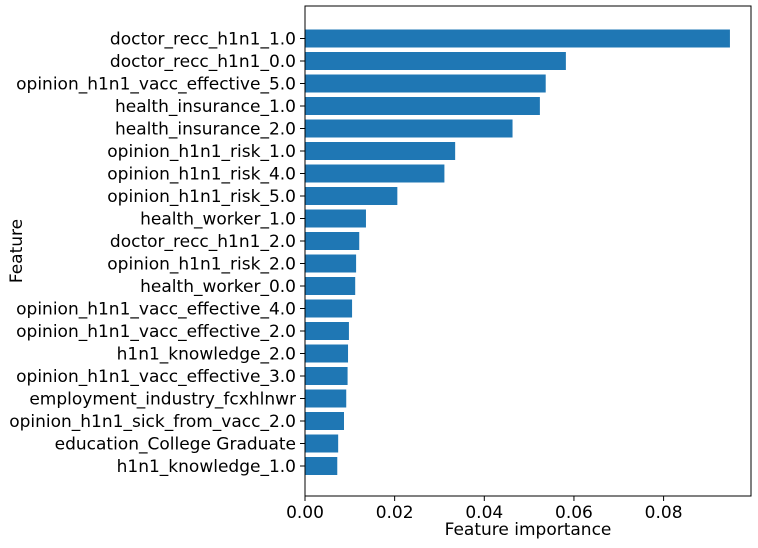 This screenshot has width=758, height=548. Describe the element at coordinates (574, 513) in the screenshot. I see `x-tick-label: 0.06` at that location.